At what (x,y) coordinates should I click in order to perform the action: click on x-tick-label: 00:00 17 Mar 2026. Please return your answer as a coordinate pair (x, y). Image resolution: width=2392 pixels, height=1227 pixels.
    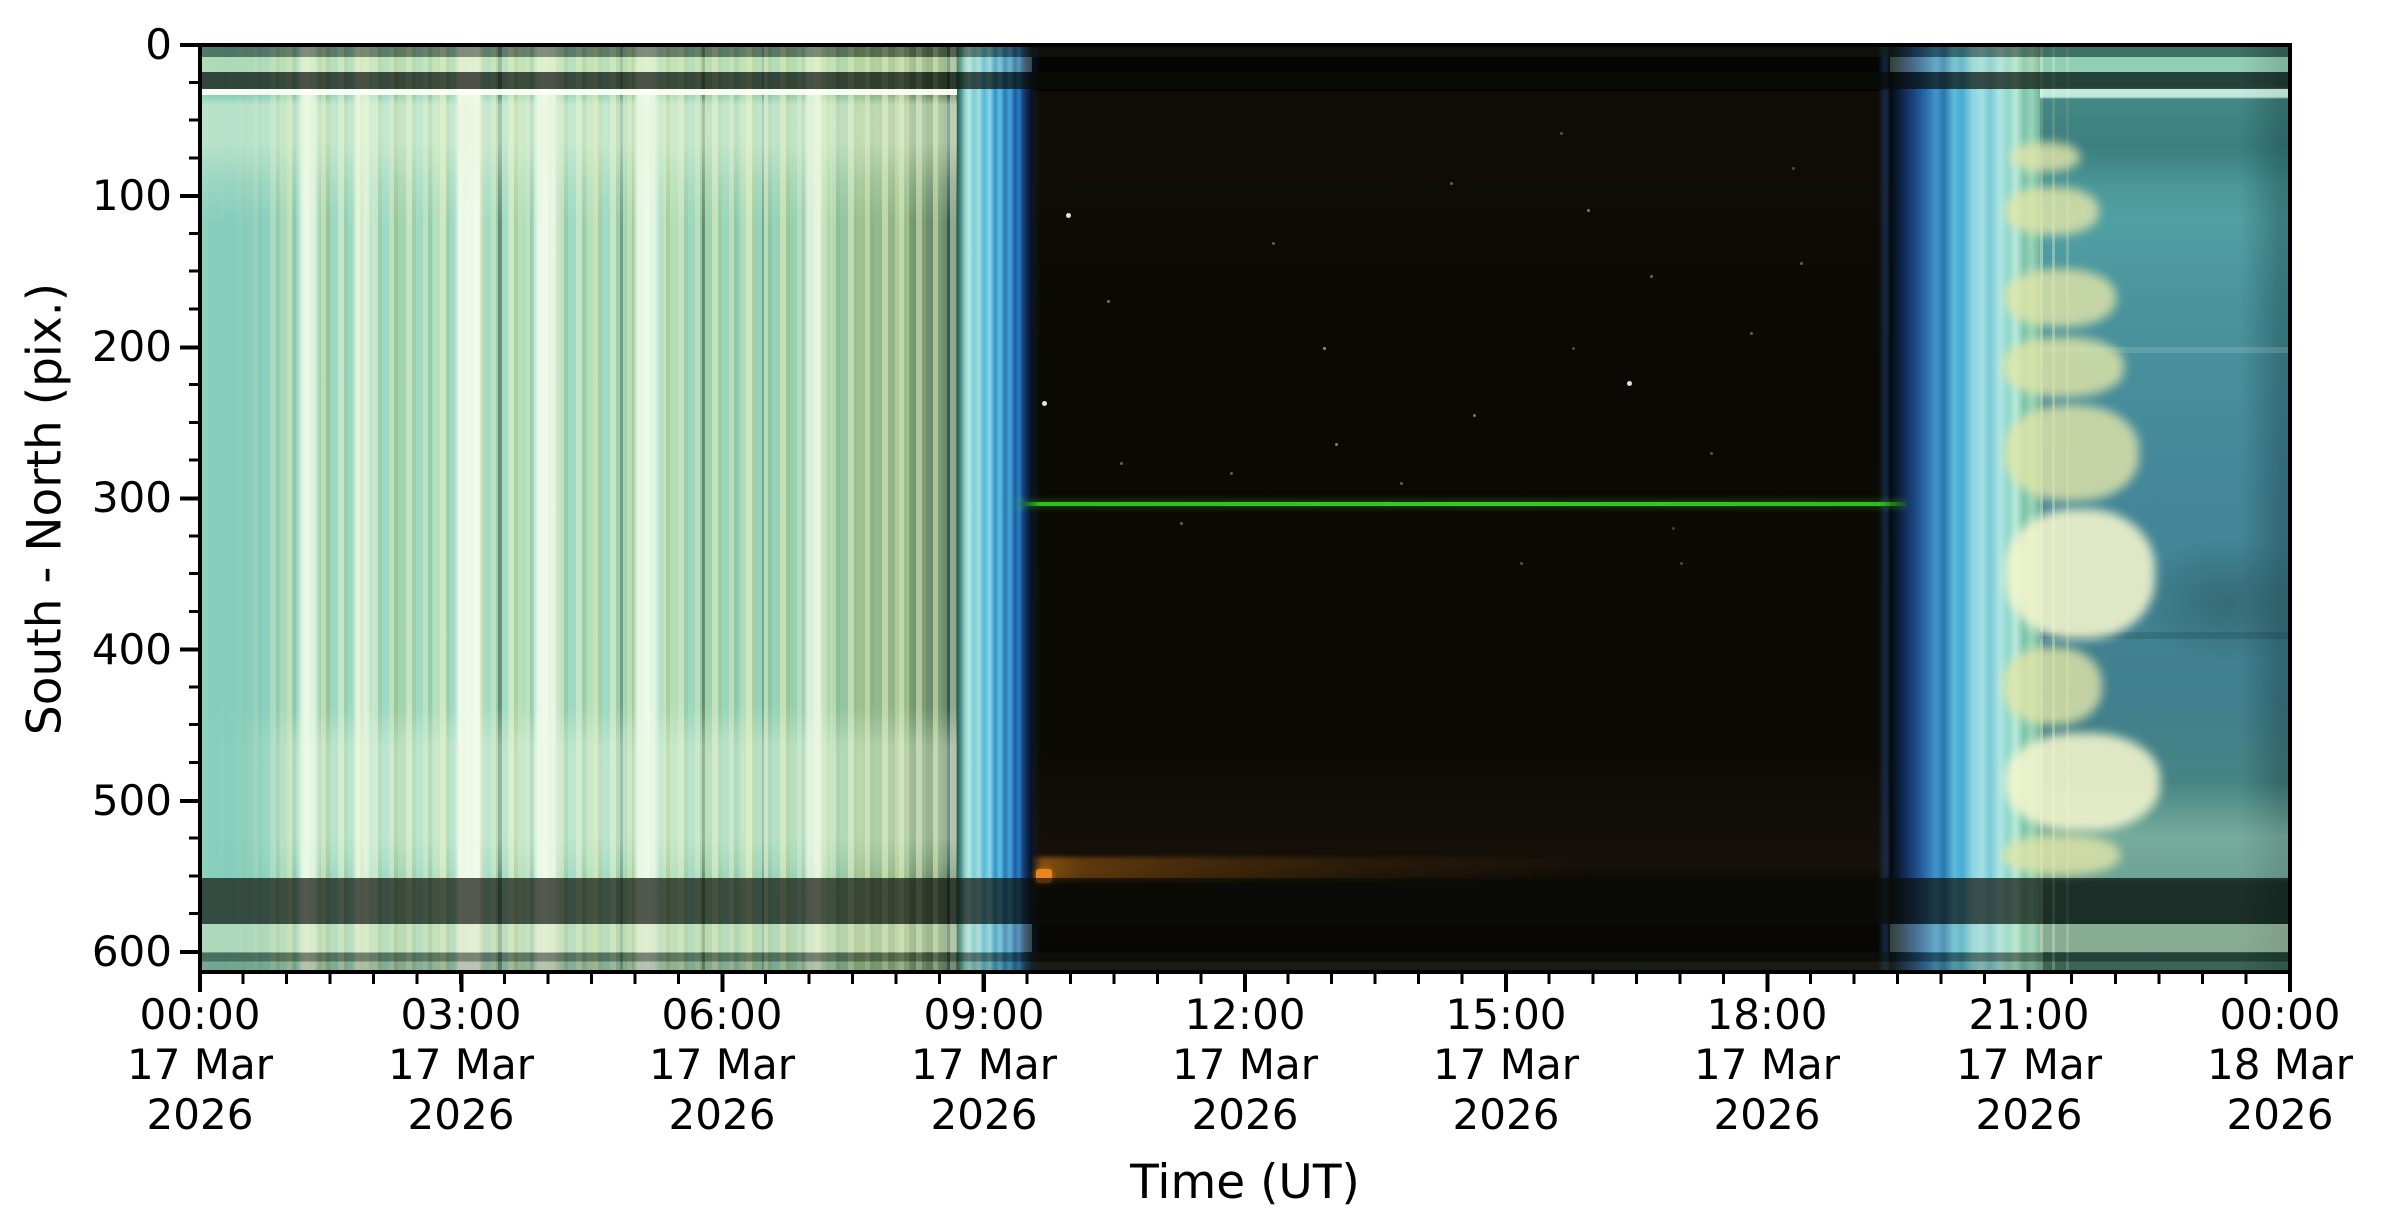
    Looking at the image, I should click on (200, 1065).